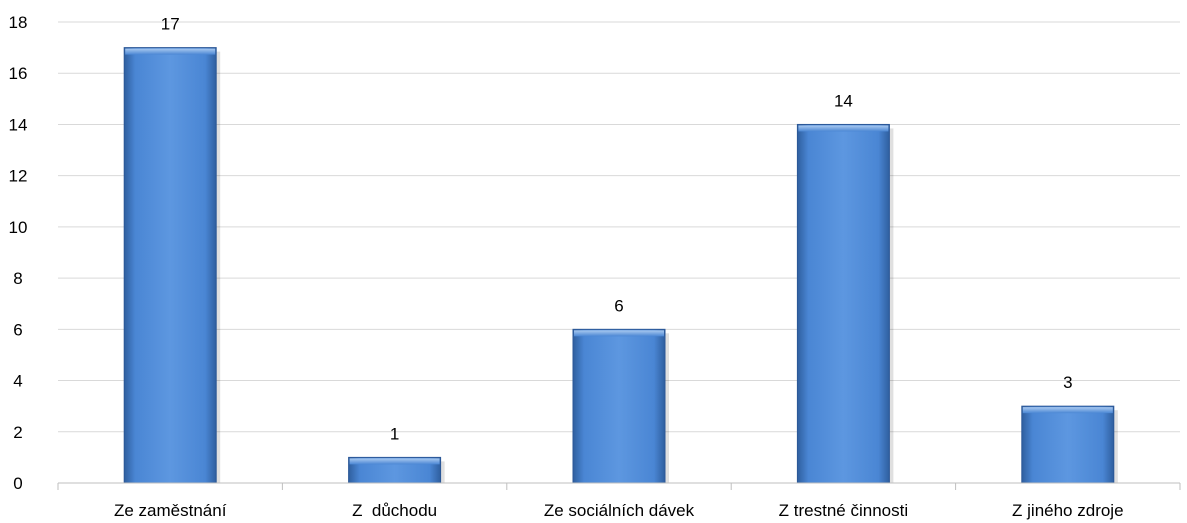 This screenshot has width=1187, height=523. What do you see at coordinates (619, 510) in the screenshot?
I see `x-category-label: Ze sociálních dávek` at bounding box center [619, 510].